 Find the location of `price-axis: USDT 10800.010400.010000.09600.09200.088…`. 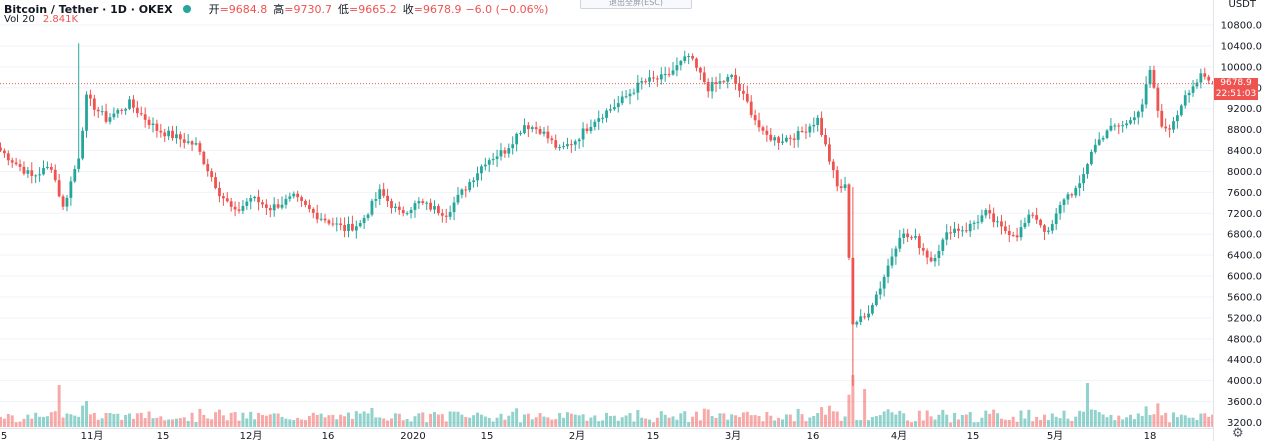

price-axis: USDT 10800.010400.010000.09600.09200.088… is located at coordinates (1239, 220).